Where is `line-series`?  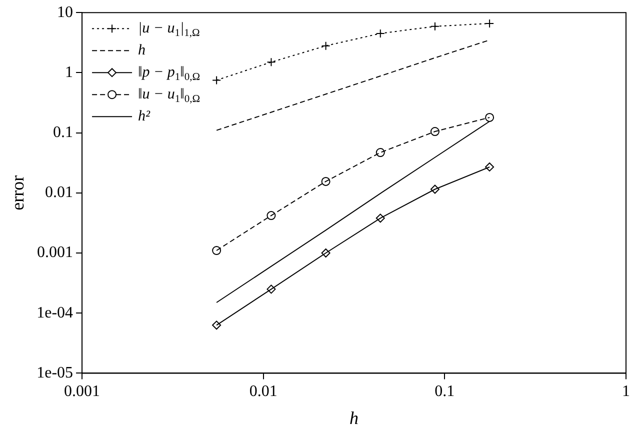
line-series is located at coordinates (353, 85).